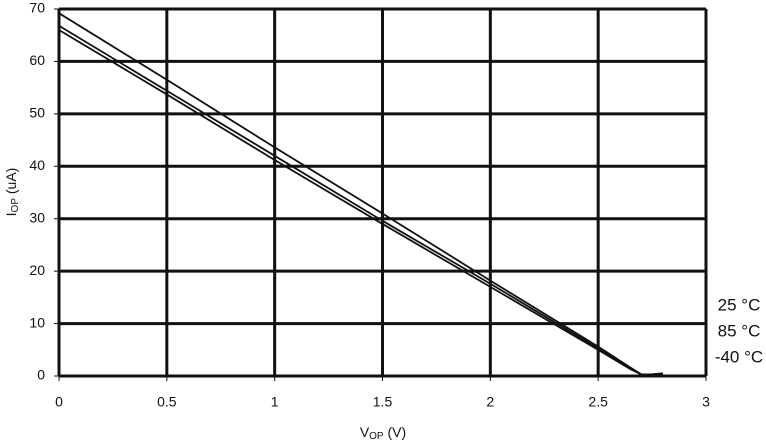 This screenshot has width=766, height=444. I want to click on x-tick-label: 1.5, so click(383, 402).